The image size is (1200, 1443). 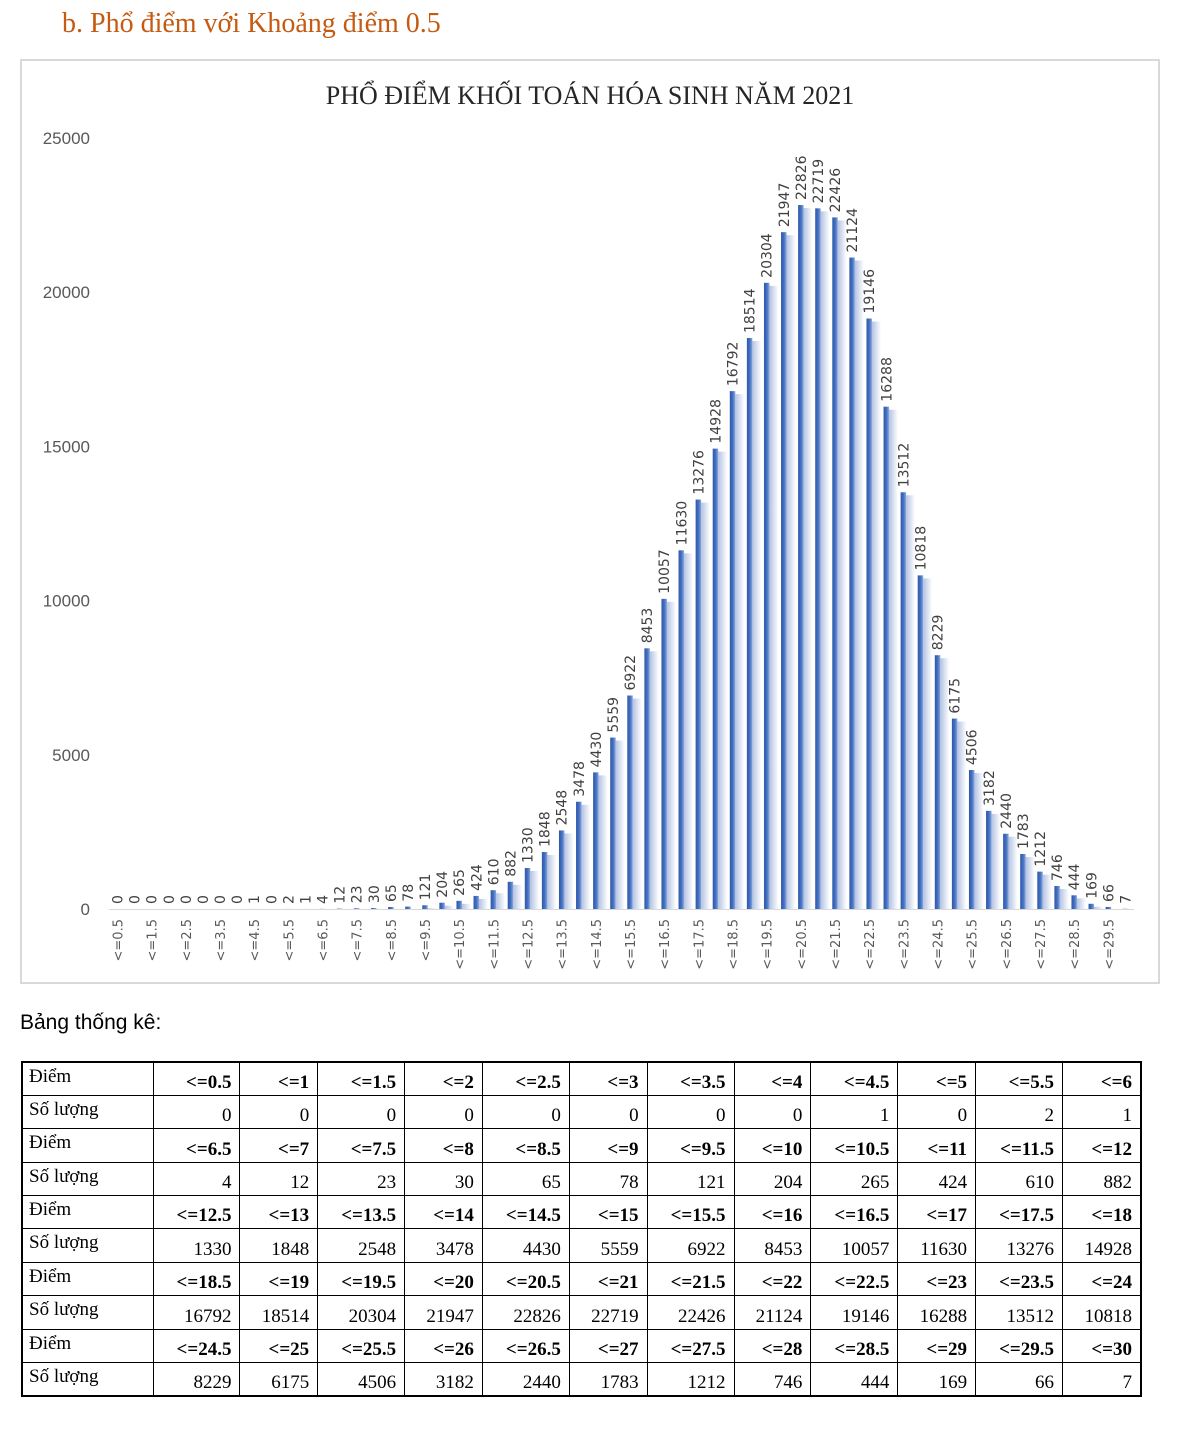 What do you see at coordinates (443, 1245) in the screenshot?
I see `count-cell: 3478` at bounding box center [443, 1245].